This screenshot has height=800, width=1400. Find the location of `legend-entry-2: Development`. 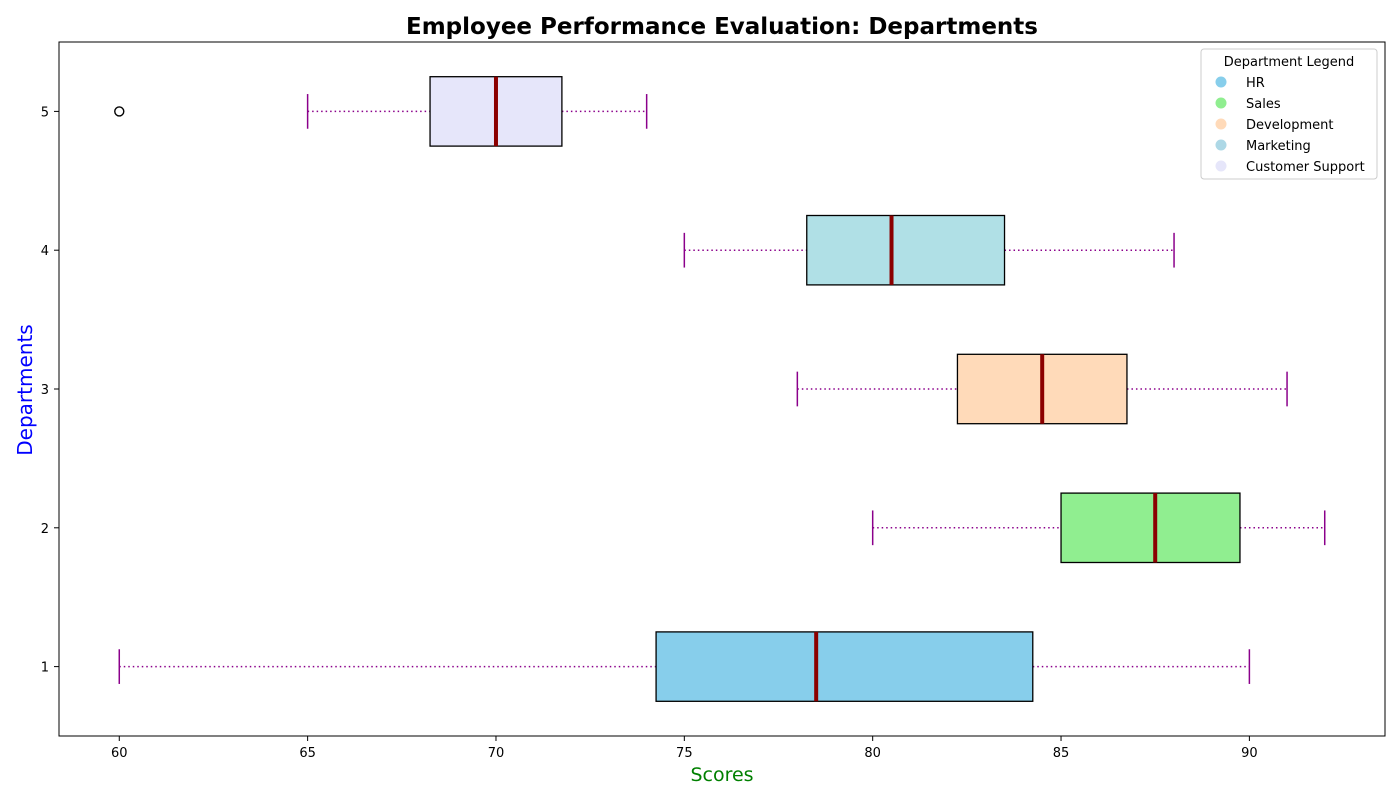

legend-entry-2: Development is located at coordinates (1274, 125).